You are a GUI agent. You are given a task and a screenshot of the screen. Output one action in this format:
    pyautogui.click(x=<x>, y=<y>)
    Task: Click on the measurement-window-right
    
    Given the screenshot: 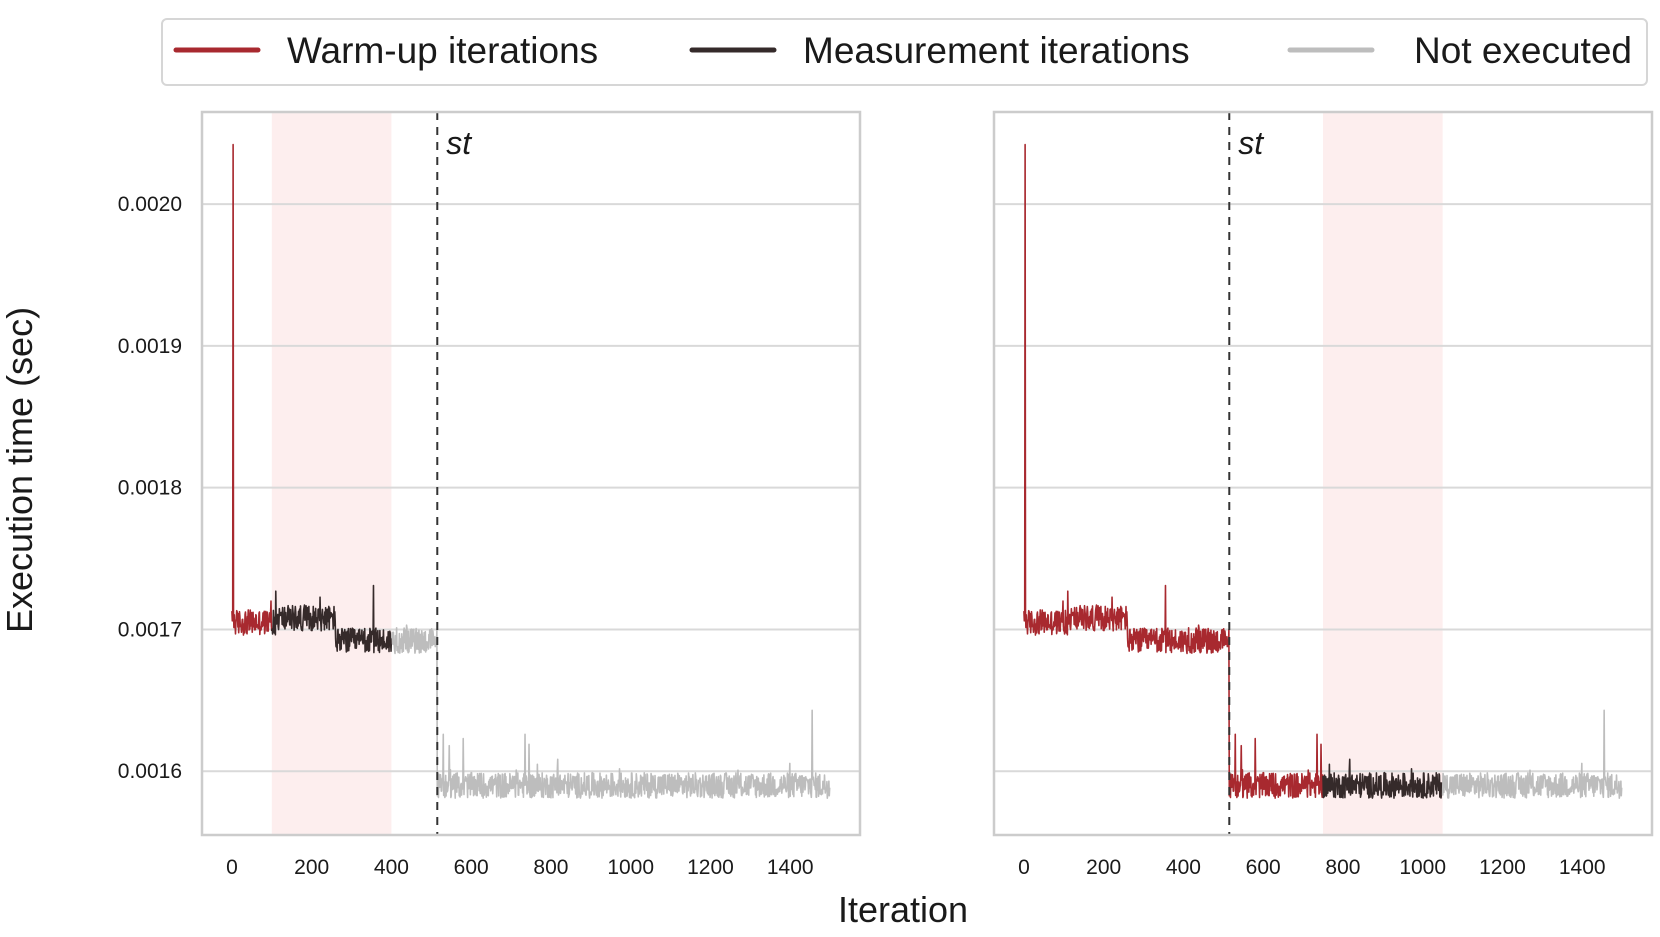 What is the action you would take?
    pyautogui.click(x=1383, y=473)
    